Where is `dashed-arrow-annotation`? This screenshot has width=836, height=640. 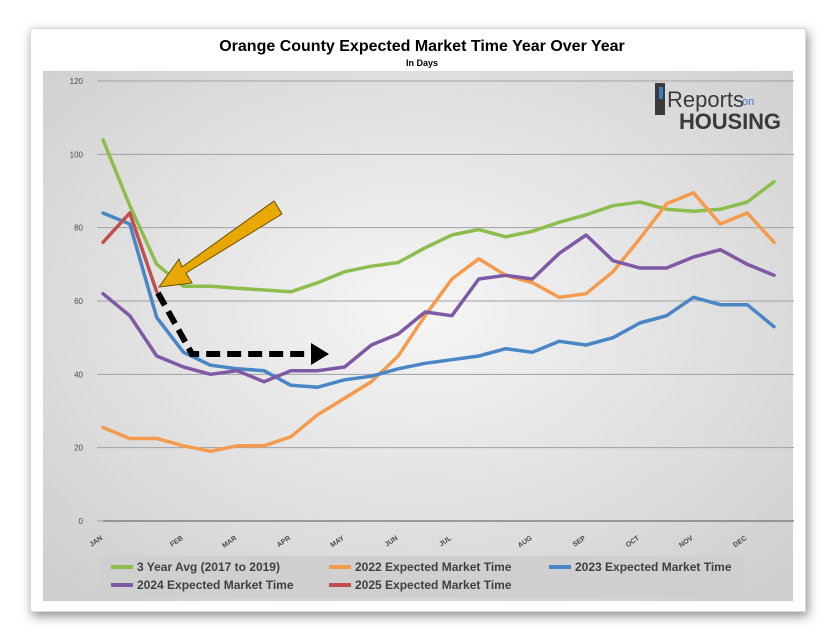
dashed-arrow-annotation is located at coordinates (242, 328).